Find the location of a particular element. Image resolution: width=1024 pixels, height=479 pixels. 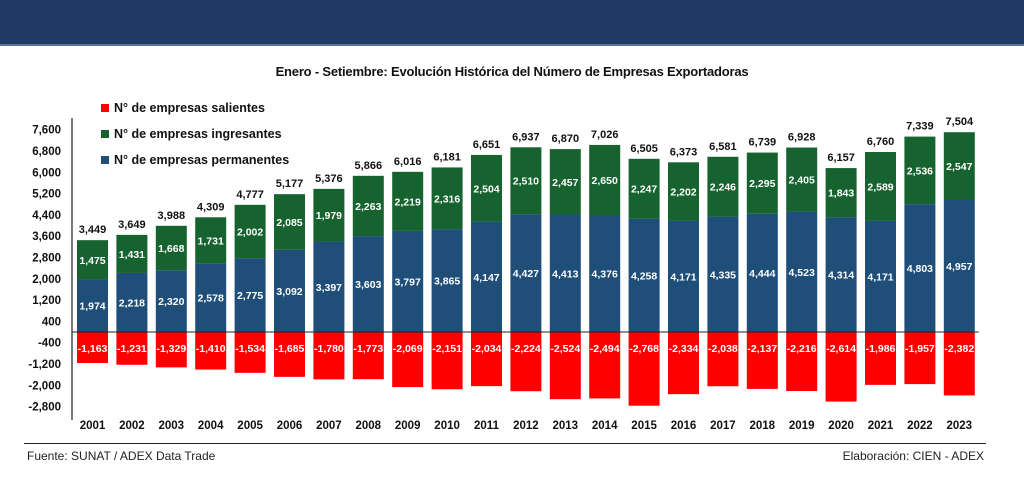

label-ingresantes: 2,504 is located at coordinates (486, 189).